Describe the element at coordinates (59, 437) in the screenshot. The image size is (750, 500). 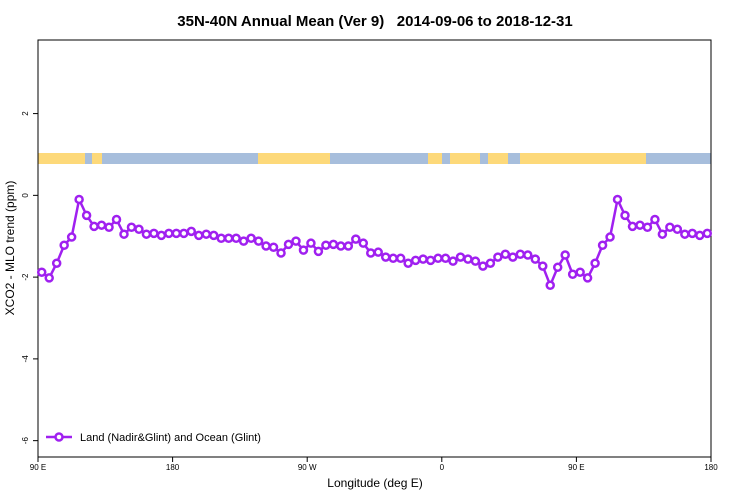
I see `legend-marker` at that location.